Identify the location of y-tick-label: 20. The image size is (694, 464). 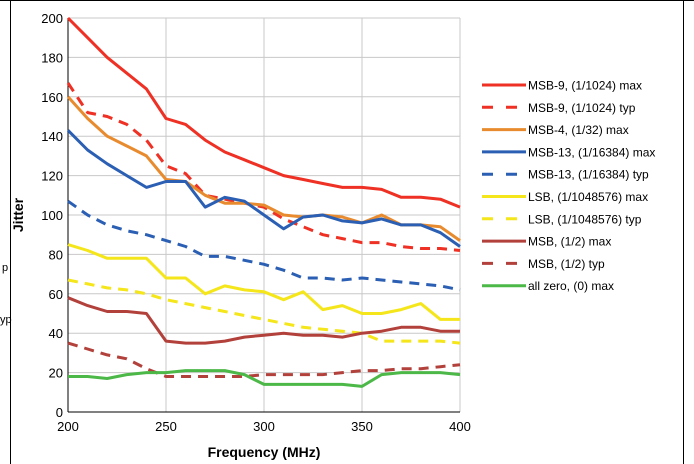
(56, 373).